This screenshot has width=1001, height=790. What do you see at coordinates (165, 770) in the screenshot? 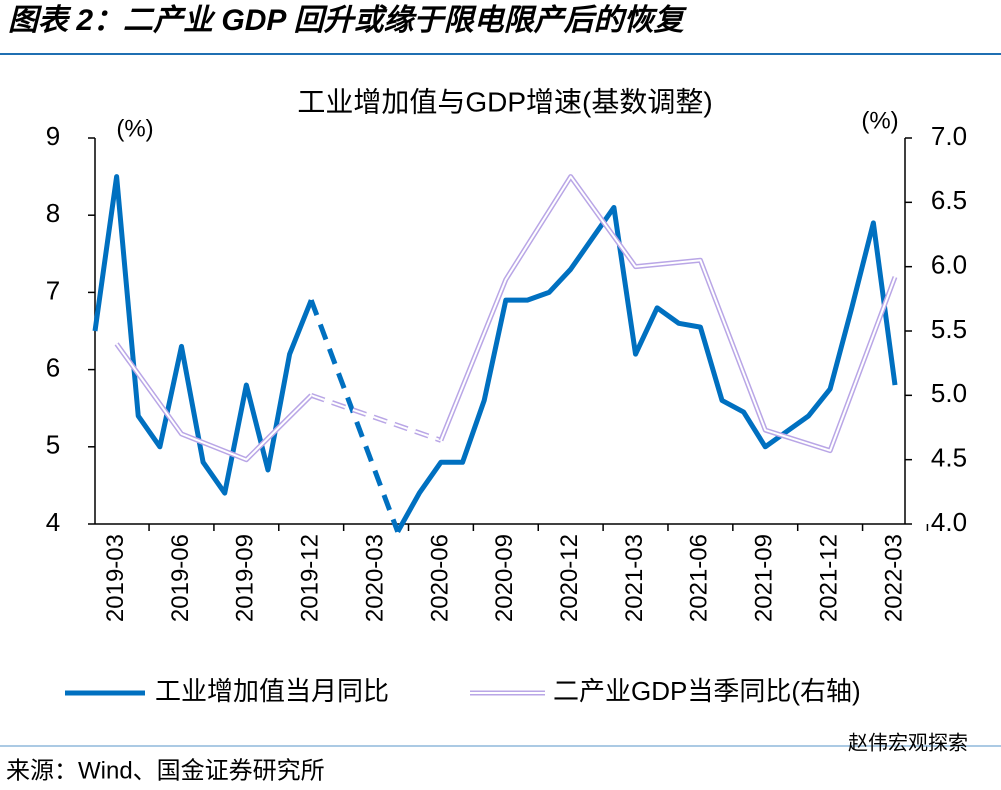
I see `source: 来源：Wind、国金证券研究所` at bounding box center [165, 770].